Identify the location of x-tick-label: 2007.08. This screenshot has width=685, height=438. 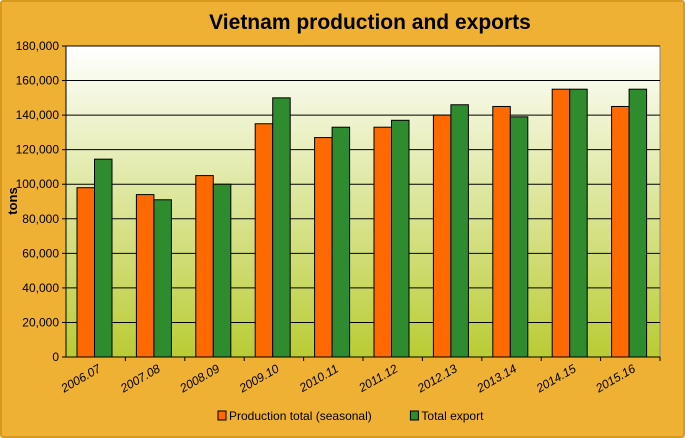
(140, 378).